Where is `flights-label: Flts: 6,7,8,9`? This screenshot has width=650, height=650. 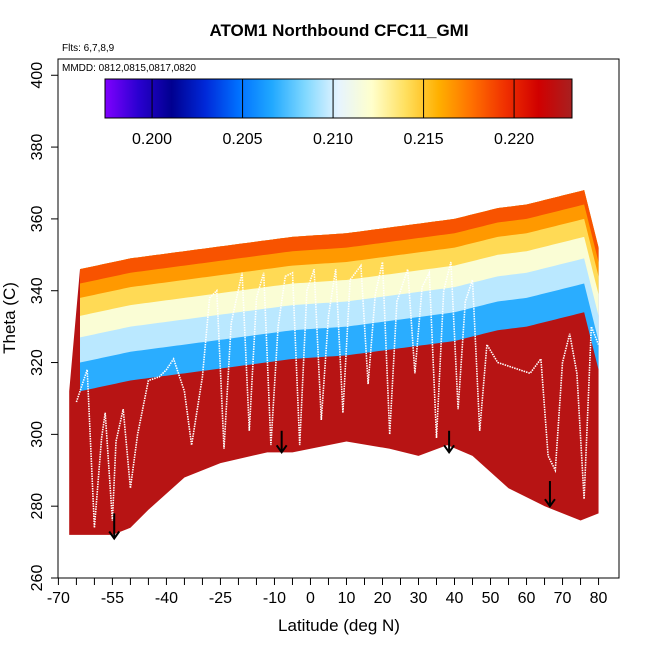
flights-label: Flts: 6,7,8,9 is located at coordinates (88, 48).